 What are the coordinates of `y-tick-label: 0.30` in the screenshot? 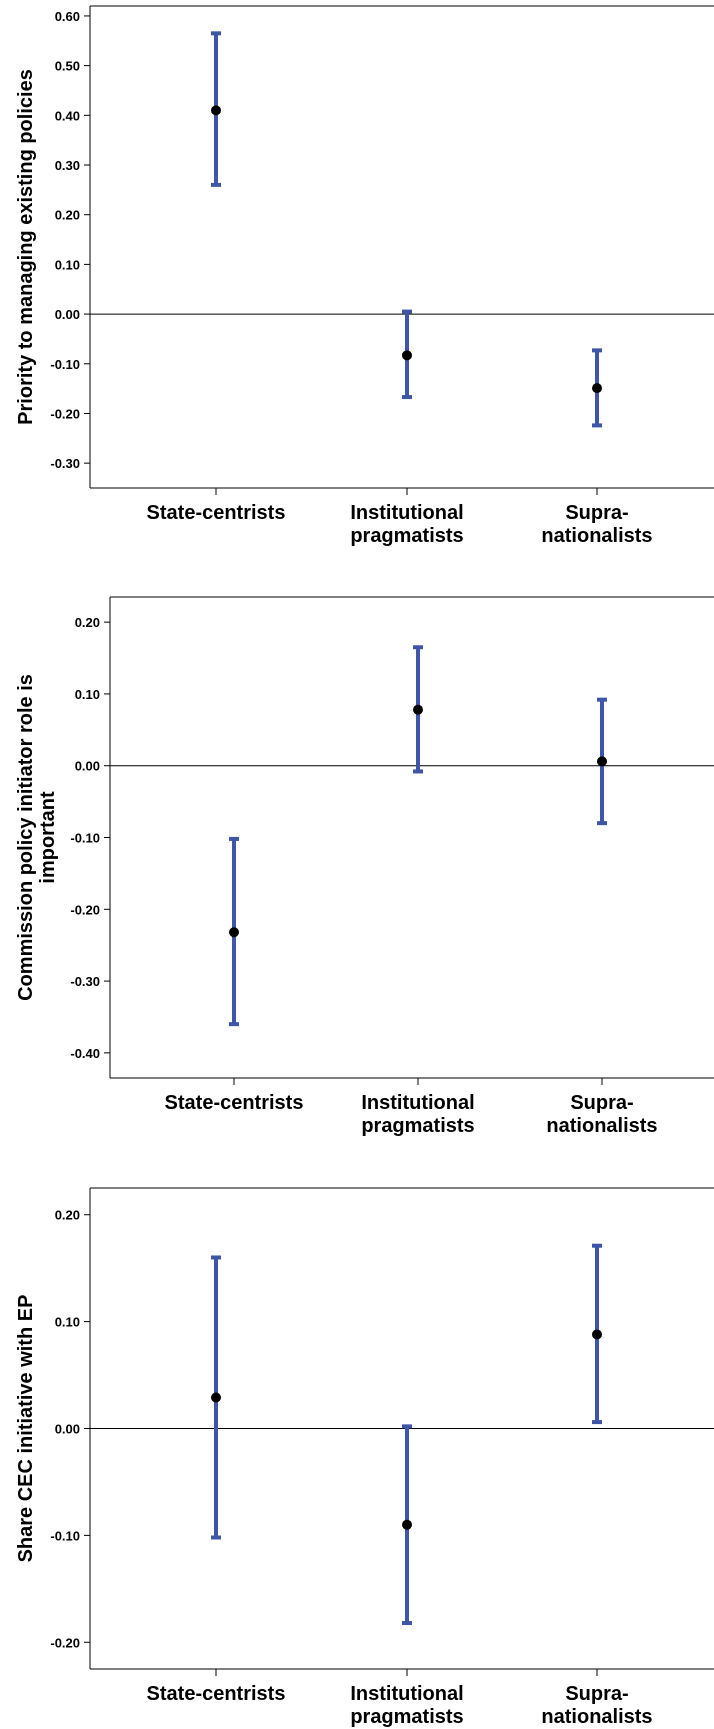 It's located at (67, 165).